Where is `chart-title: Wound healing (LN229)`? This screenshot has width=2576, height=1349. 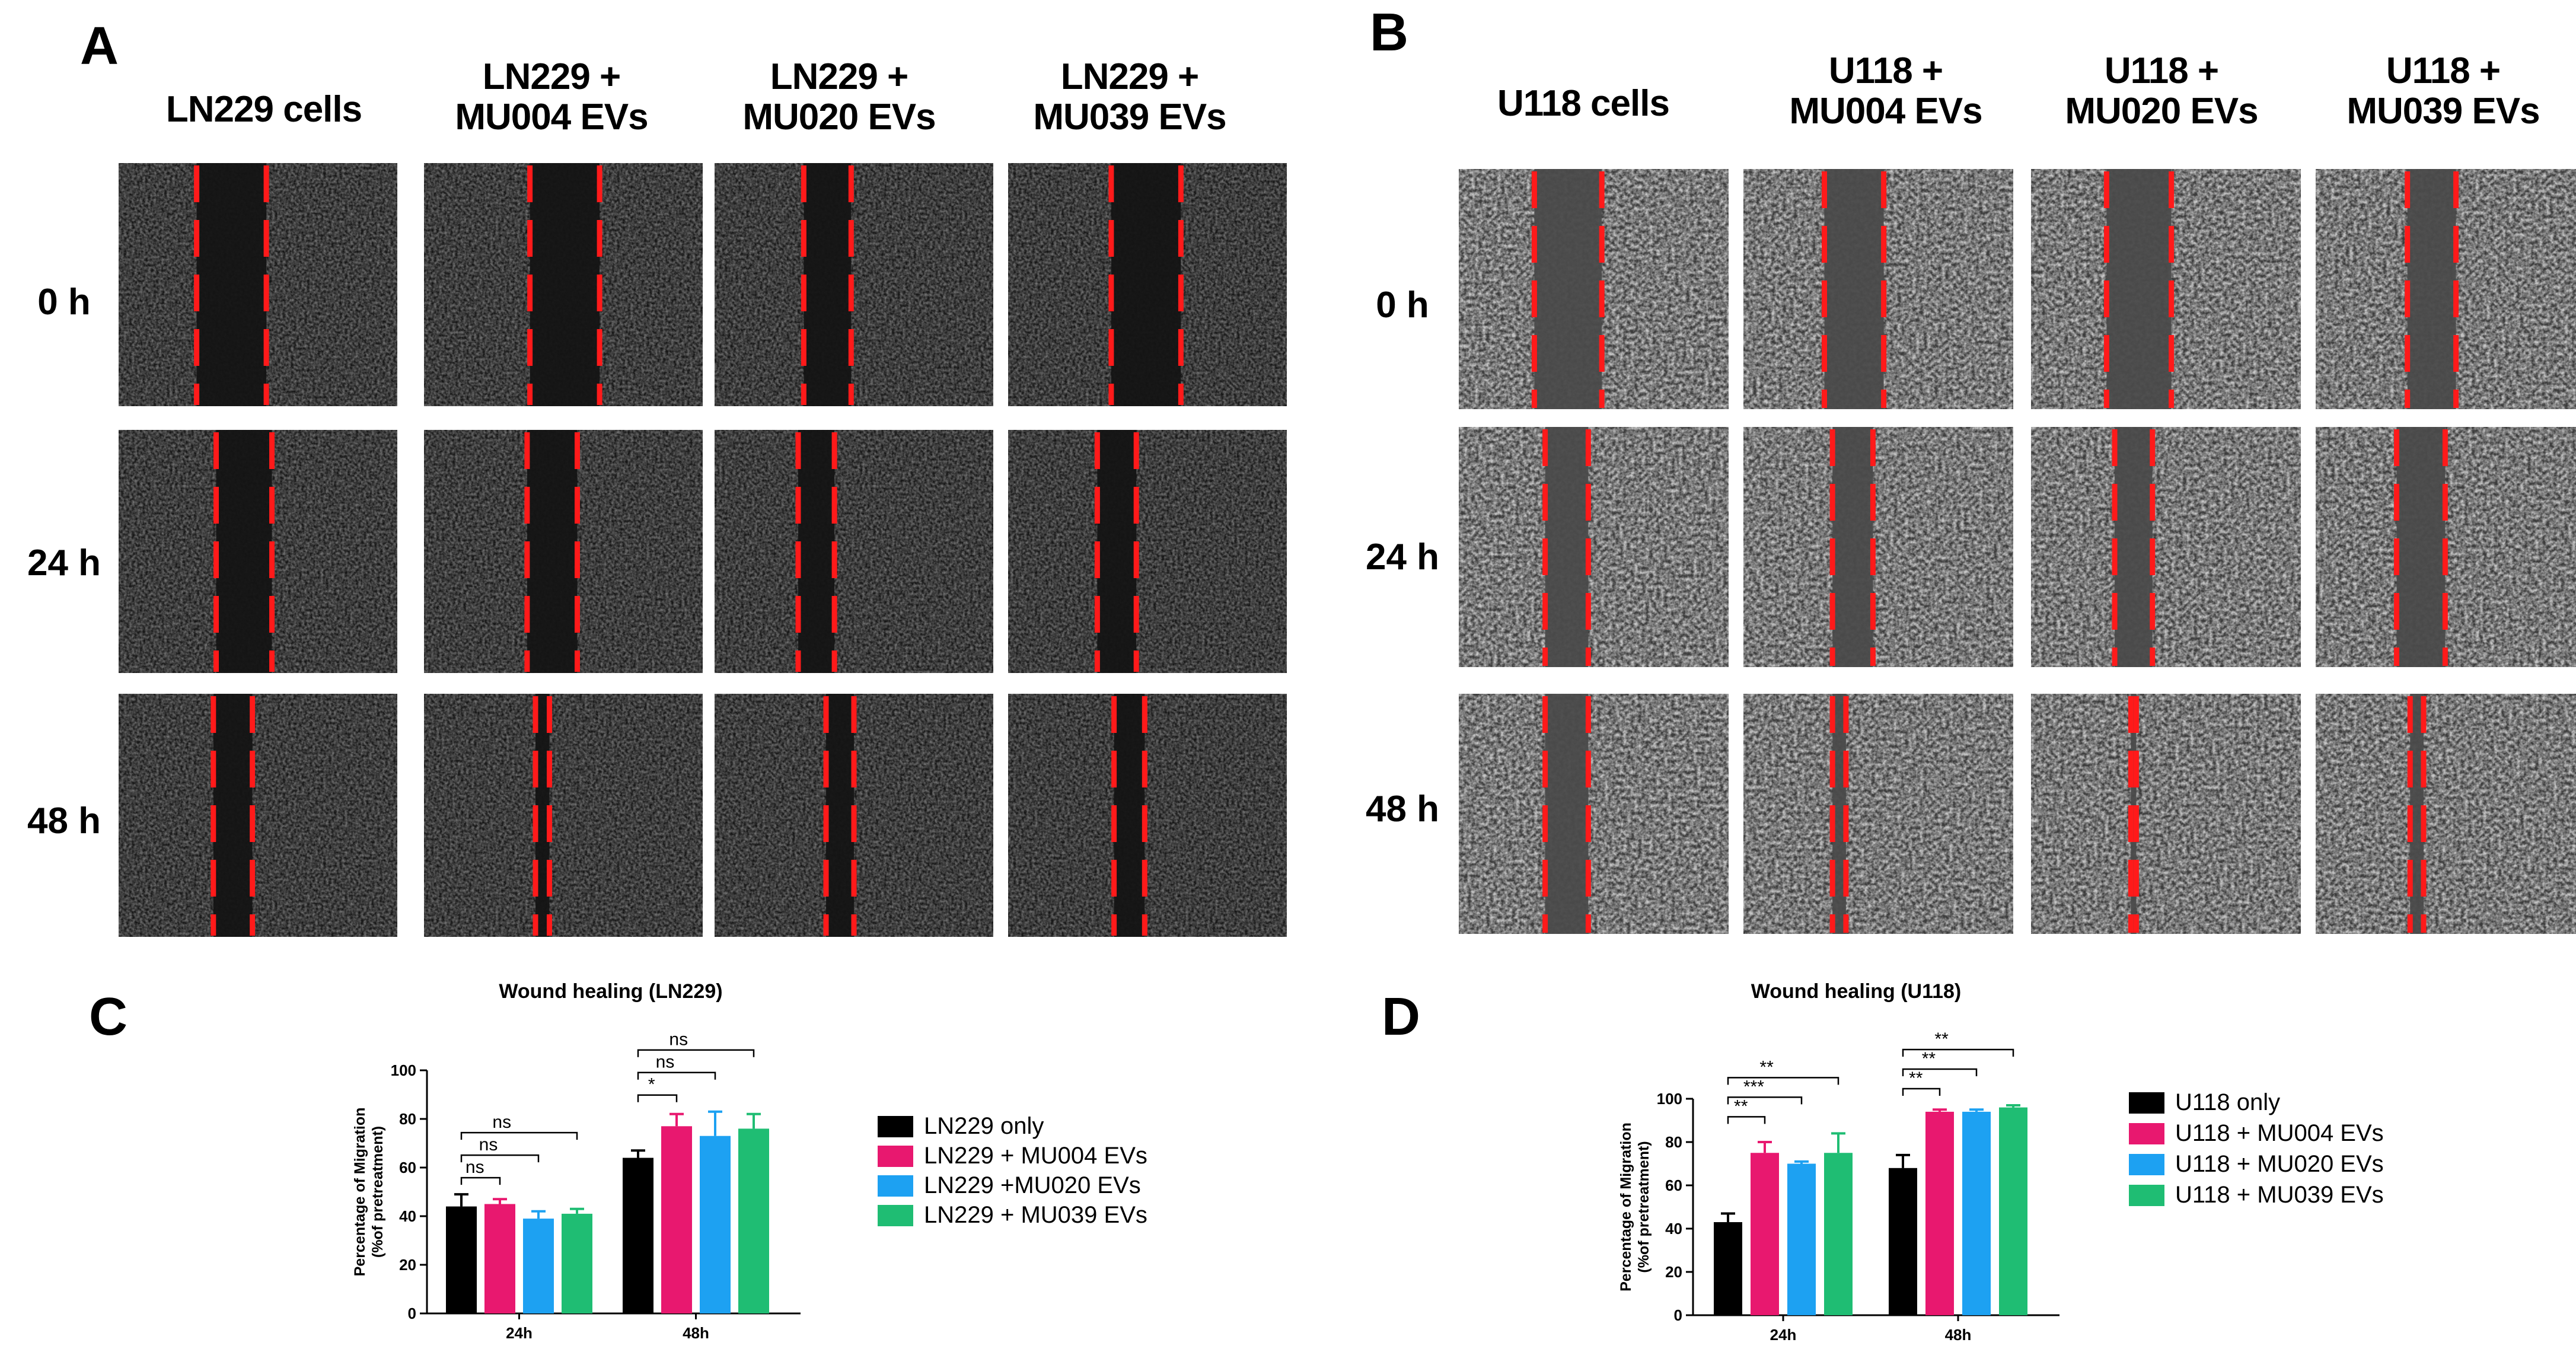
chart-title: Wound healing (LN229) is located at coordinates (610, 992).